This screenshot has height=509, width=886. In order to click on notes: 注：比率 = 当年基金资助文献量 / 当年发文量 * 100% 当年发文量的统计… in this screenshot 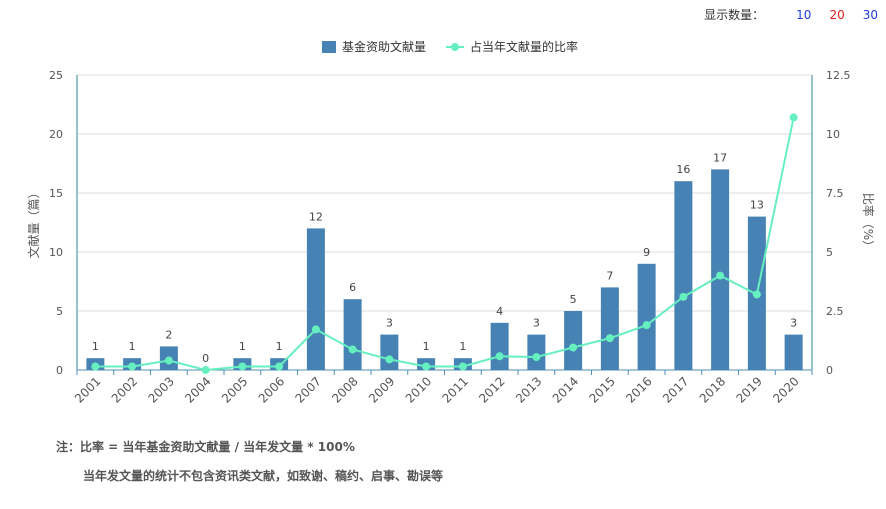, I will do `click(249, 461)`.